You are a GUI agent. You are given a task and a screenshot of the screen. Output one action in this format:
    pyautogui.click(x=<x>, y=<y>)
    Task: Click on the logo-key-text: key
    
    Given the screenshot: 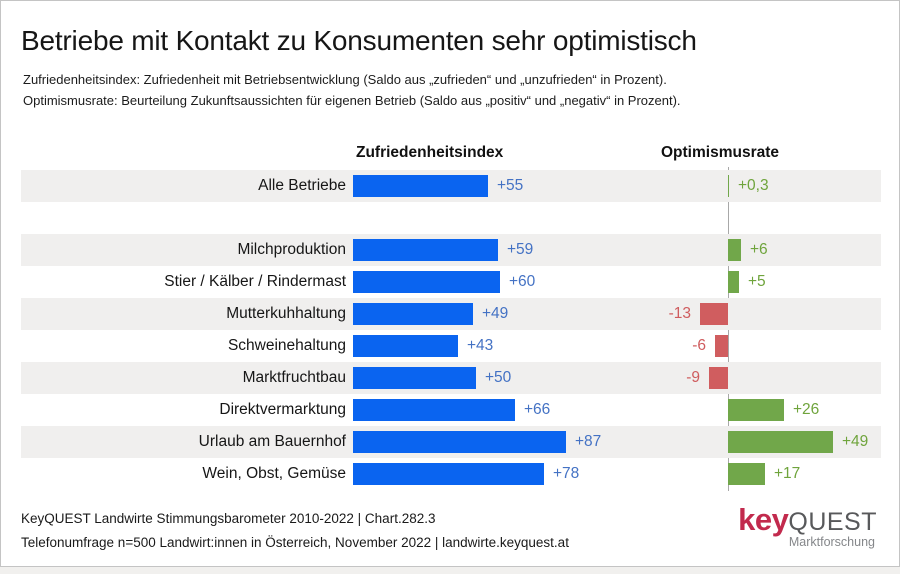 What is the action you would take?
    pyautogui.click(x=763, y=519)
    